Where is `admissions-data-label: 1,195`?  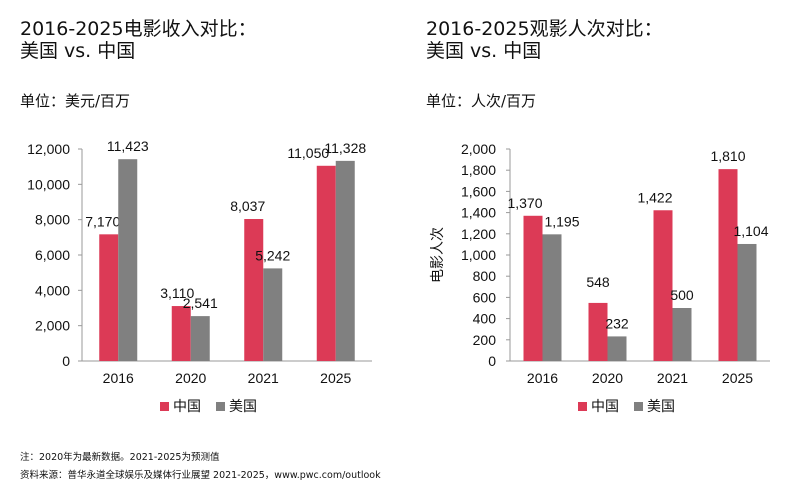 admissions-data-label: 1,195 is located at coordinates (561, 221).